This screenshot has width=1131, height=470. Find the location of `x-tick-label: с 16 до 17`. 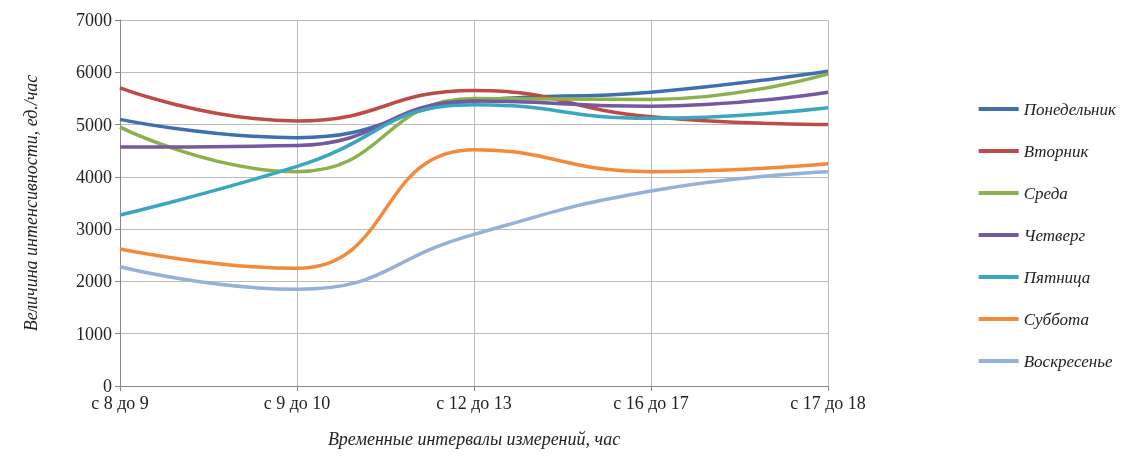

x-tick-label: с 16 до 17 is located at coordinates (651, 403).